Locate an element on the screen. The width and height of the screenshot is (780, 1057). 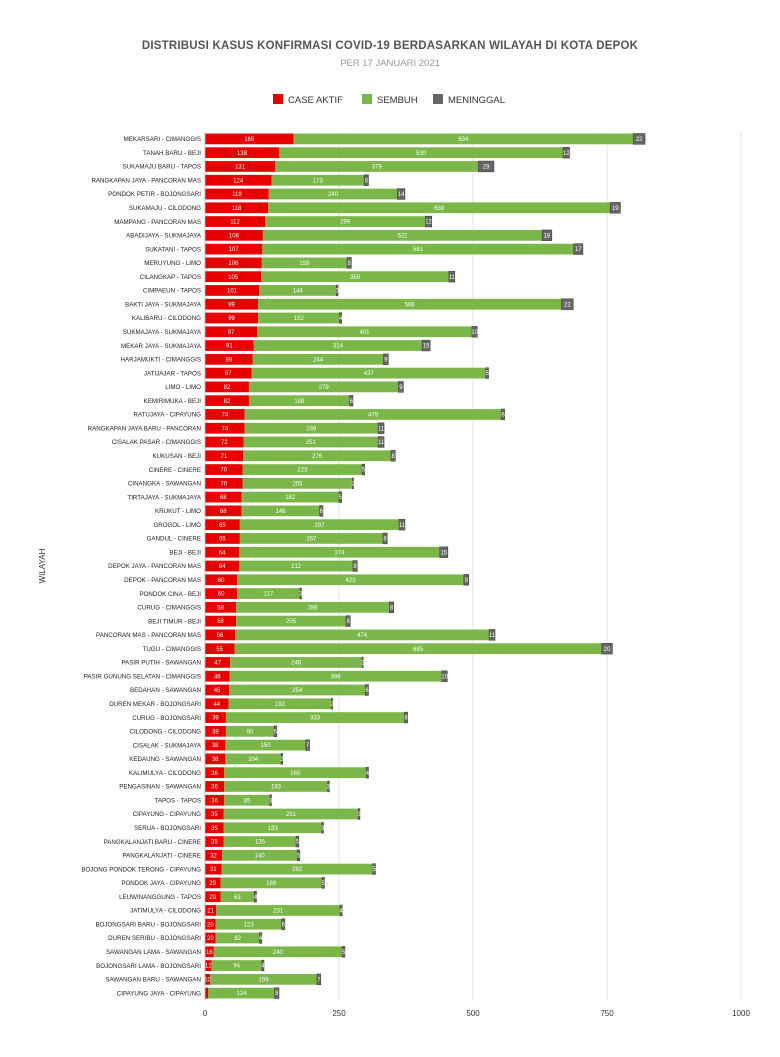
value-label-2-22: 11 is located at coordinates (381, 443).